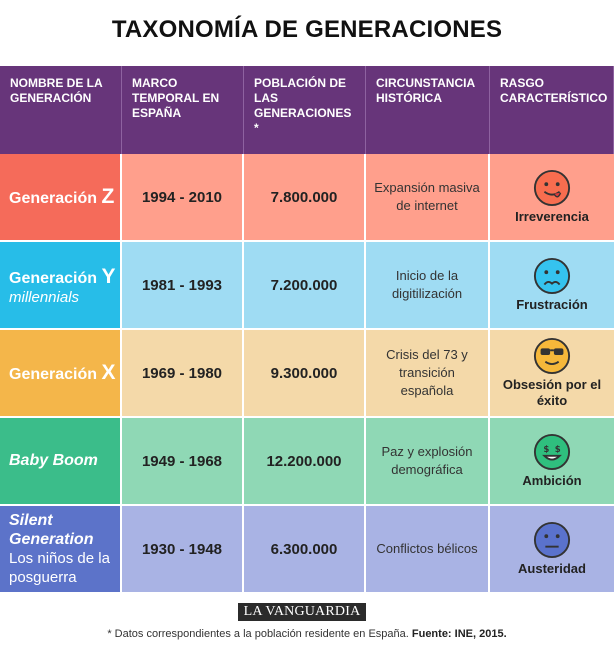  What do you see at coordinates (108, 196) in the screenshot?
I see `generation-letter: Z` at bounding box center [108, 196].